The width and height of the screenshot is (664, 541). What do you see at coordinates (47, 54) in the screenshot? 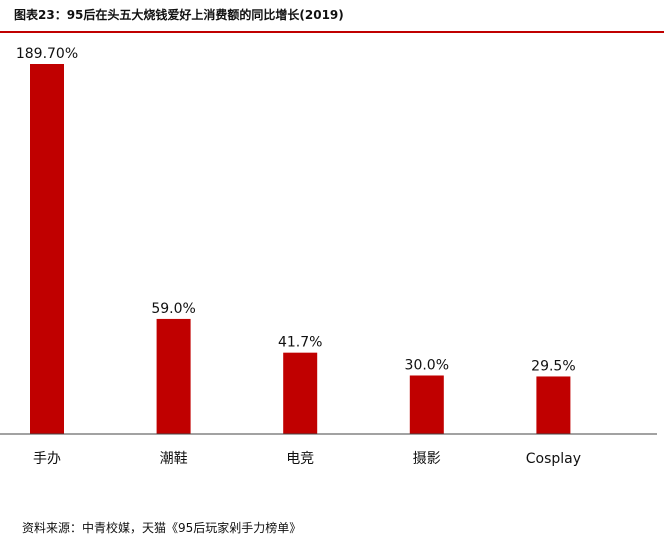
I see `data-label-1: 189.70%` at bounding box center [47, 54].